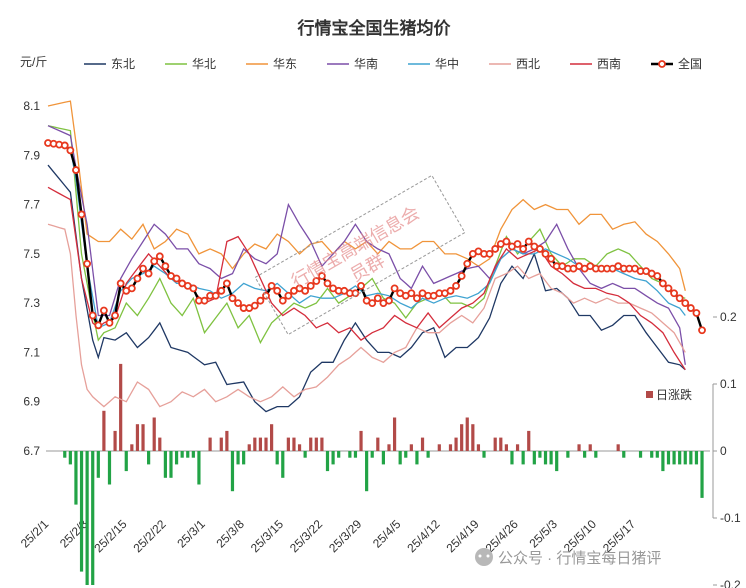 Image resolution: width=746 pixels, height=588 pixels. What do you see at coordinates (31, 352) in the screenshot?
I see `y-tick-label: 7.1` at bounding box center [31, 352].